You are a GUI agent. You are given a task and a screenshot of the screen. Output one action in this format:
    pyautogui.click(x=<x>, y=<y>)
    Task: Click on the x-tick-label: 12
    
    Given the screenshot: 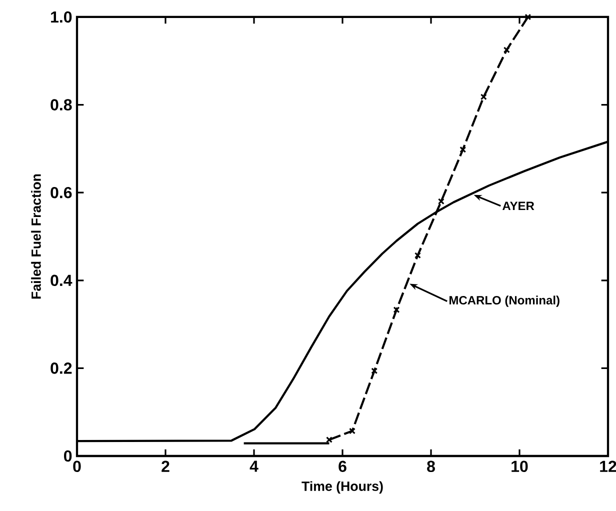 What is the action you would take?
    pyautogui.click(x=608, y=466)
    